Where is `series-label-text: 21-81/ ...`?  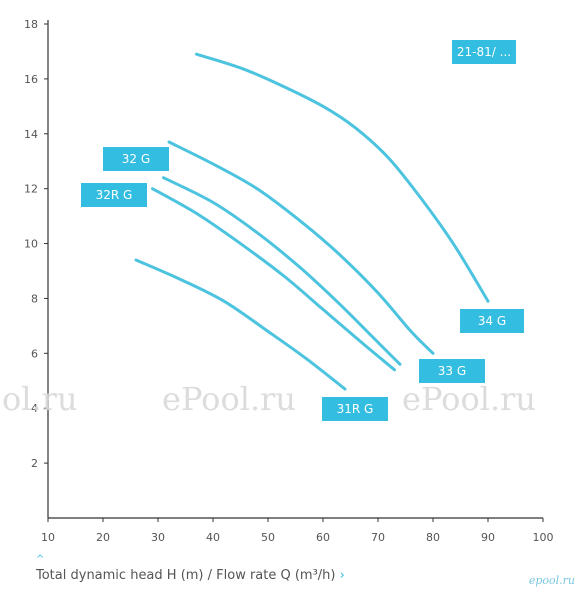 series-label-text: 21-81/ ... is located at coordinates (484, 52).